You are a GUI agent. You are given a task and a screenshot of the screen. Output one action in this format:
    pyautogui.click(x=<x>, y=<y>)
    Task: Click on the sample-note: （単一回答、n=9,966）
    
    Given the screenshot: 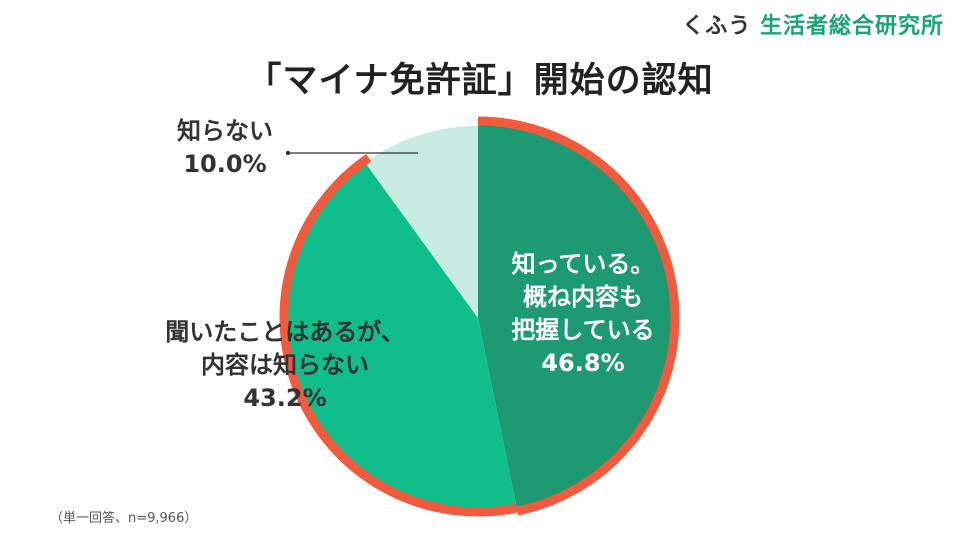 What is the action you would take?
    pyautogui.click(x=124, y=518)
    